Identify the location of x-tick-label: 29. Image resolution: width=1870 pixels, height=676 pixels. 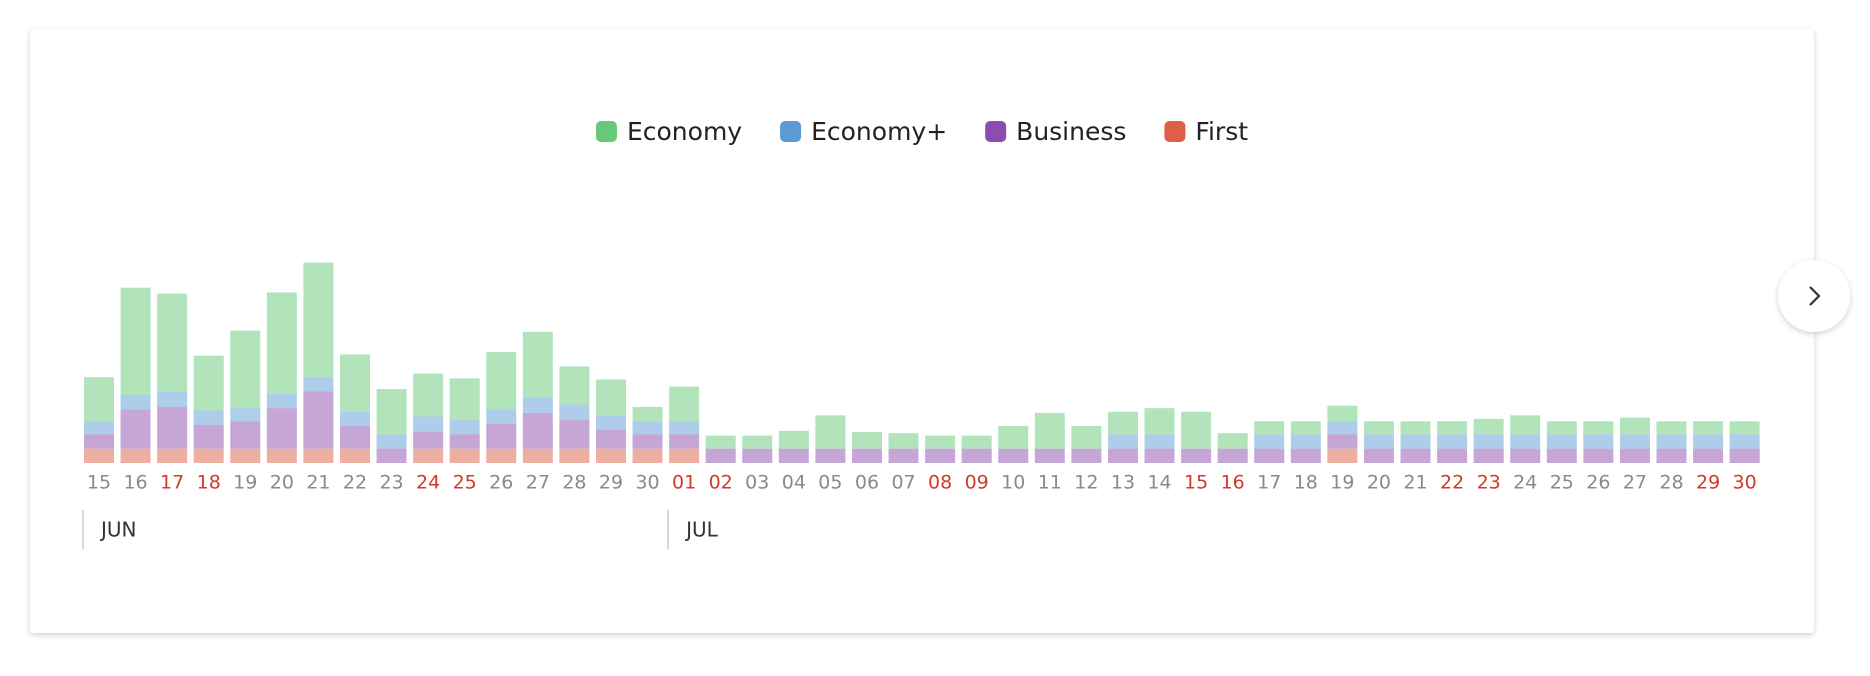
(1708, 483).